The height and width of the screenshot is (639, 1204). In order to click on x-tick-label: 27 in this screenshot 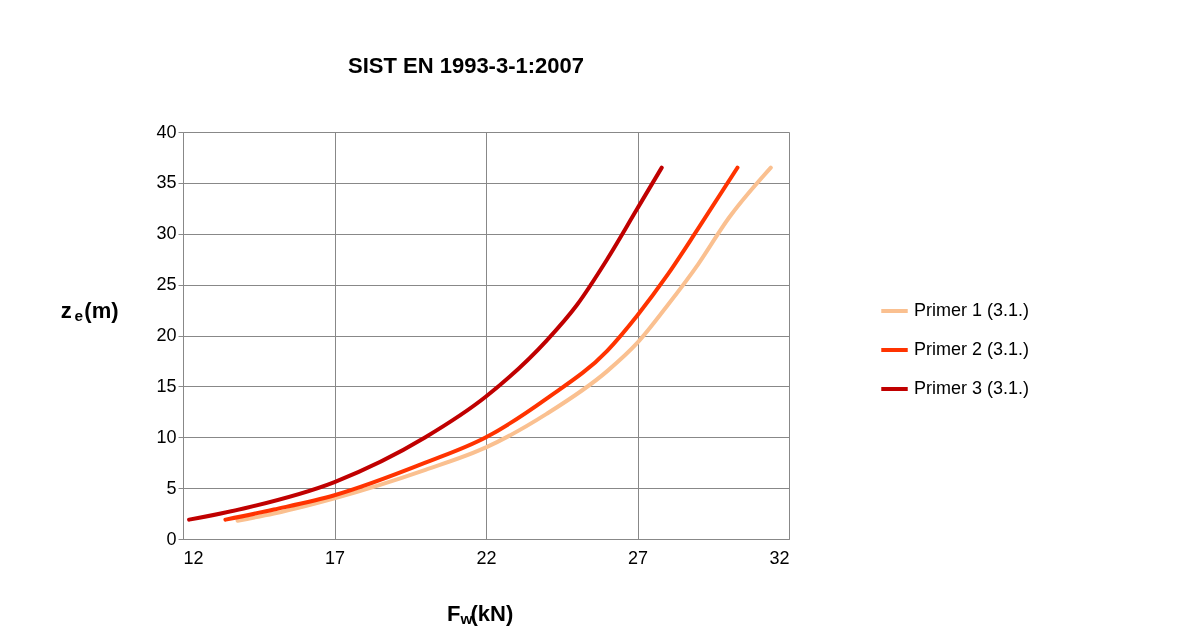, I will do `click(638, 557)`.